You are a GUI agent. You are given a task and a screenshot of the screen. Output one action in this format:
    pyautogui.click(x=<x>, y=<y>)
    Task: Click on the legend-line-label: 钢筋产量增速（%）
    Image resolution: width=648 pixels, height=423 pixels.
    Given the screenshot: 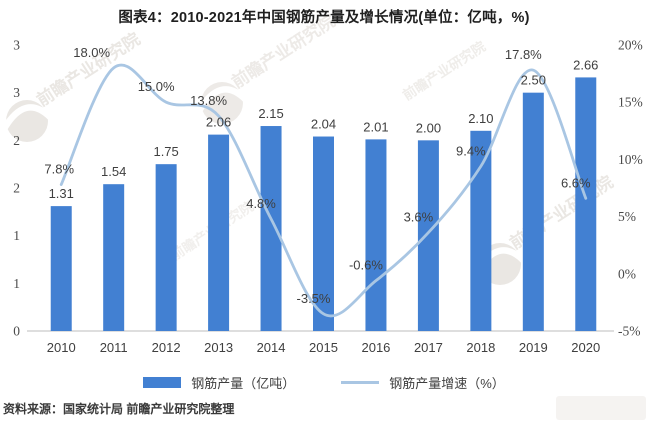 What is the action you would take?
    pyautogui.click(x=447, y=383)
    